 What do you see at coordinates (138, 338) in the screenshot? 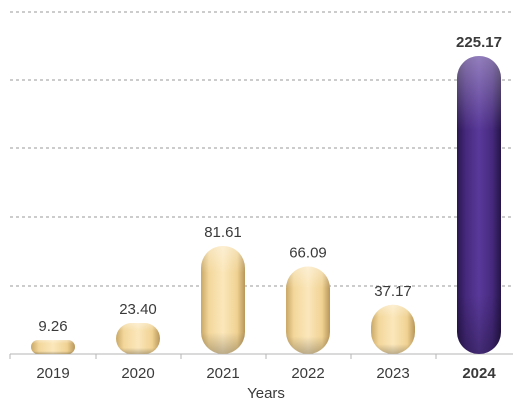
I see `bar-shading-2020` at bounding box center [138, 338].